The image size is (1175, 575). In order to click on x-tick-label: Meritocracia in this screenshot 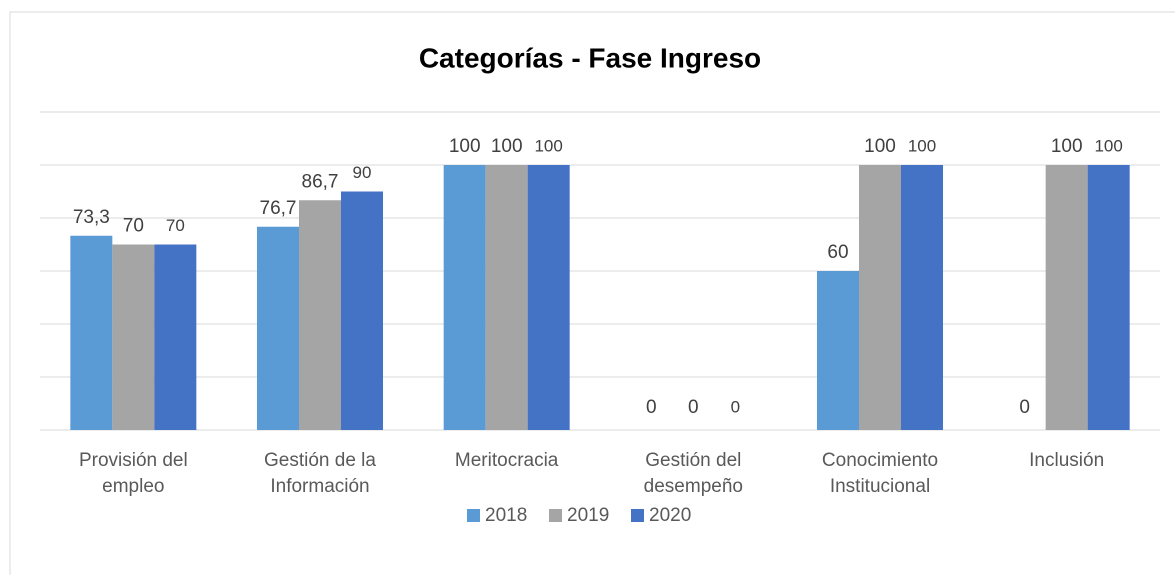, I will do `click(506, 460)`.